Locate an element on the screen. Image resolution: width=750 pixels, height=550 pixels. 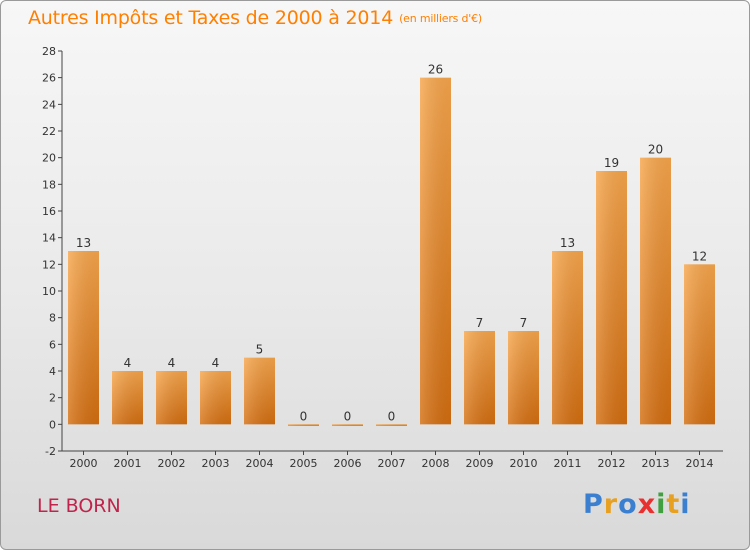
proxiti-logo: Proxiti is located at coordinates (637, 504).